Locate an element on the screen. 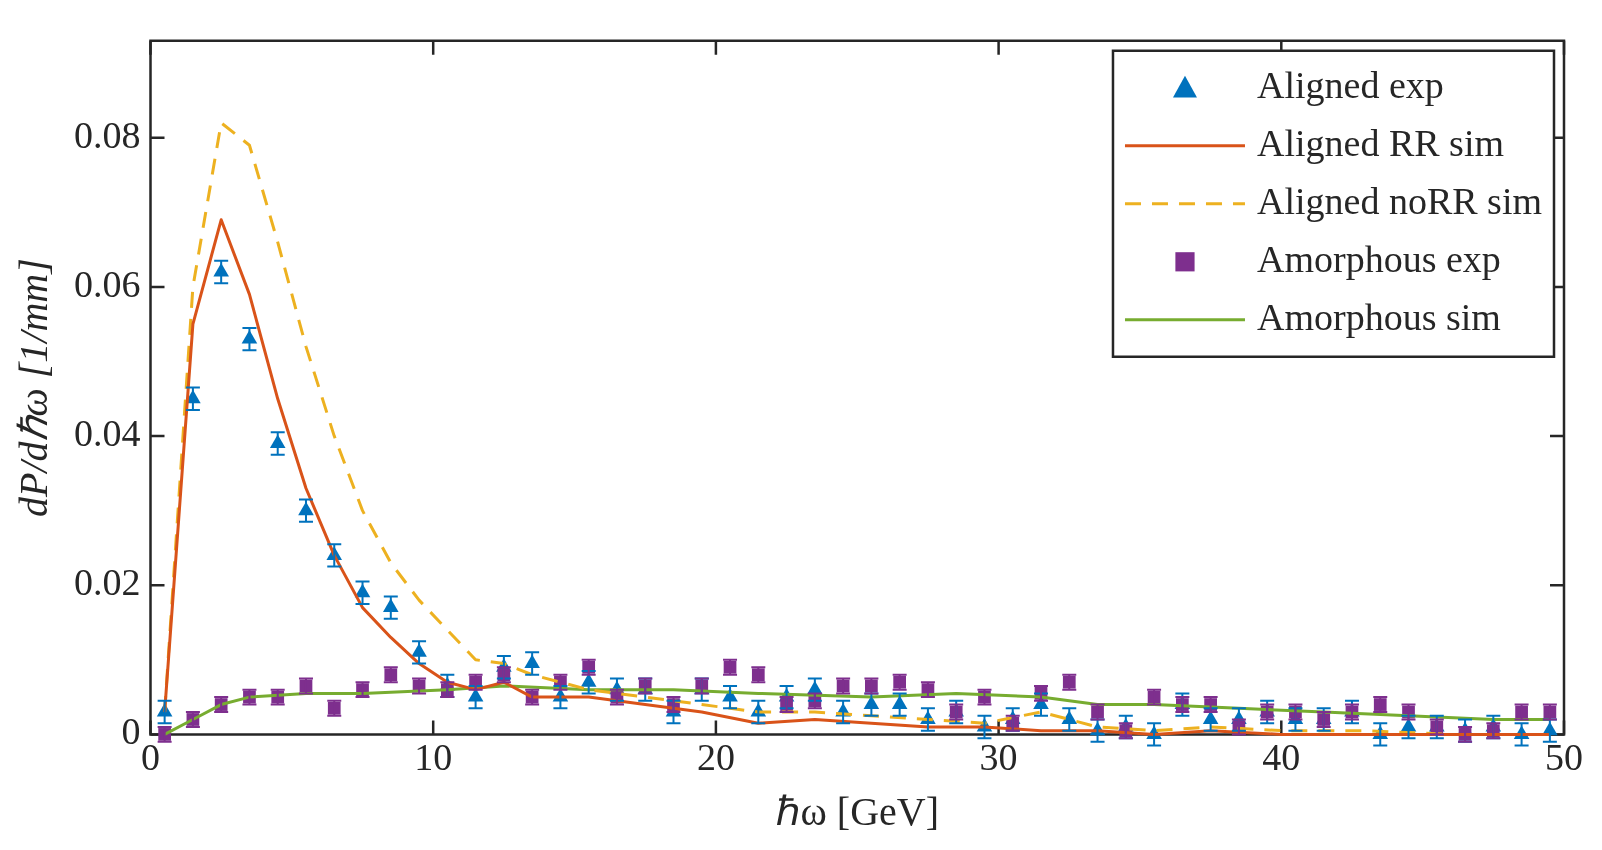 The image size is (1602, 850). x-tick-label: 30 is located at coordinates (998, 757).